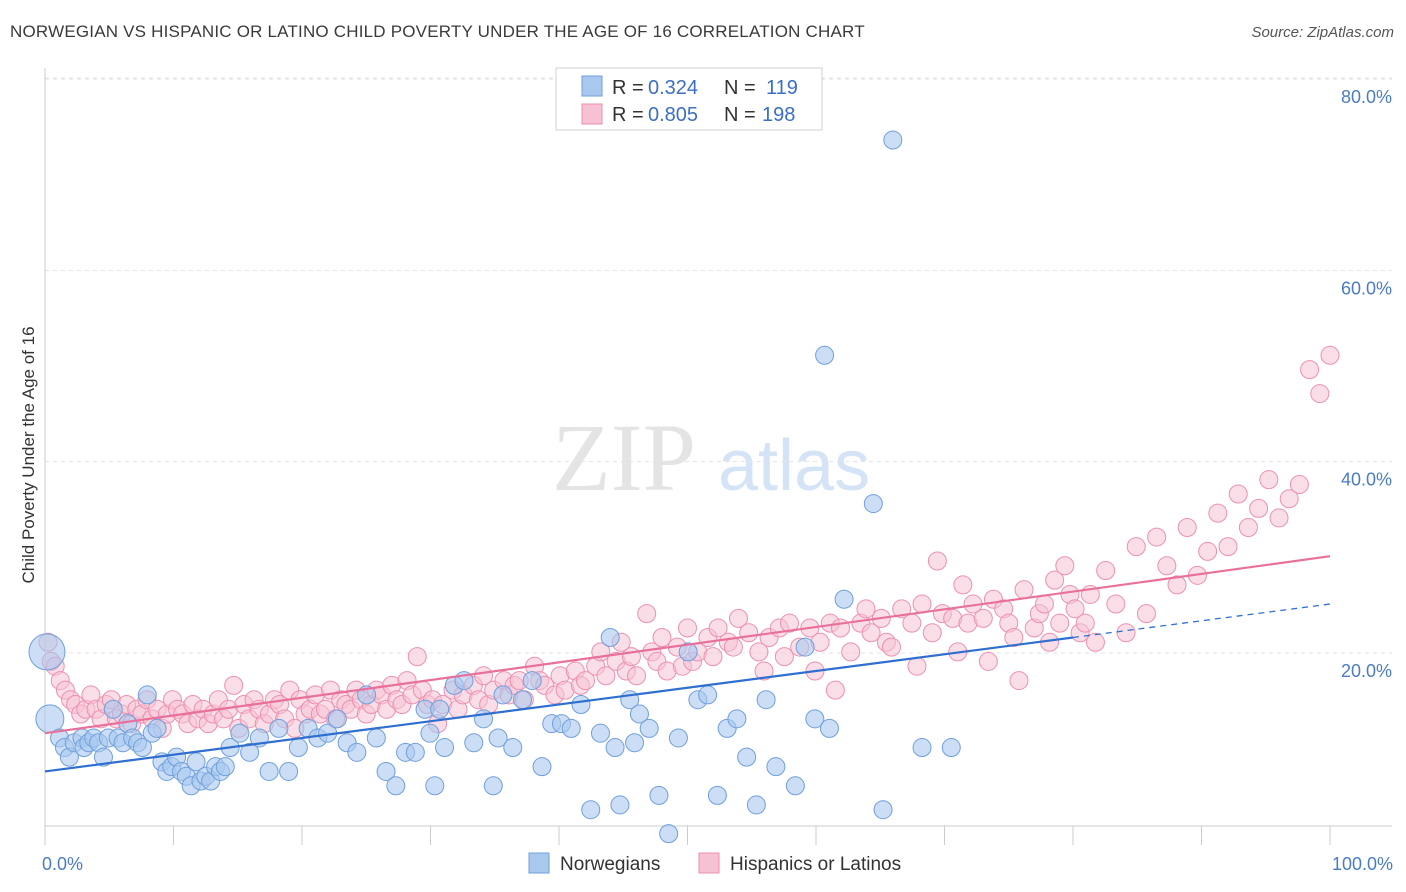  Describe the element at coordinates (740, 115) in the screenshot. I see `legend-n-label-2: N =` at that location.